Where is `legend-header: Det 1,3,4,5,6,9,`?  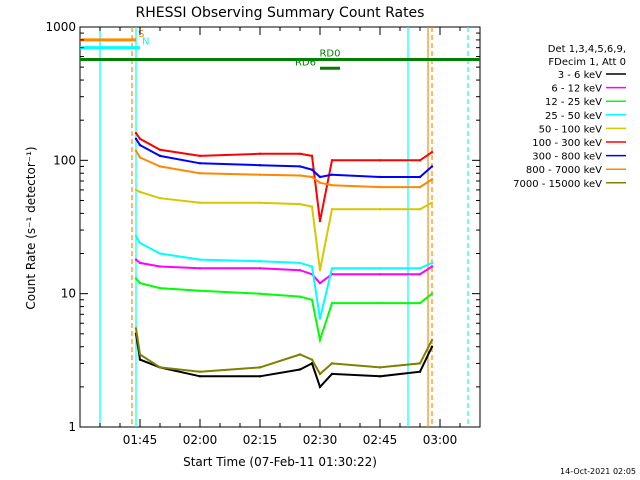 legend-header: Det 1,3,4,5,6,9, is located at coordinates (587, 49).